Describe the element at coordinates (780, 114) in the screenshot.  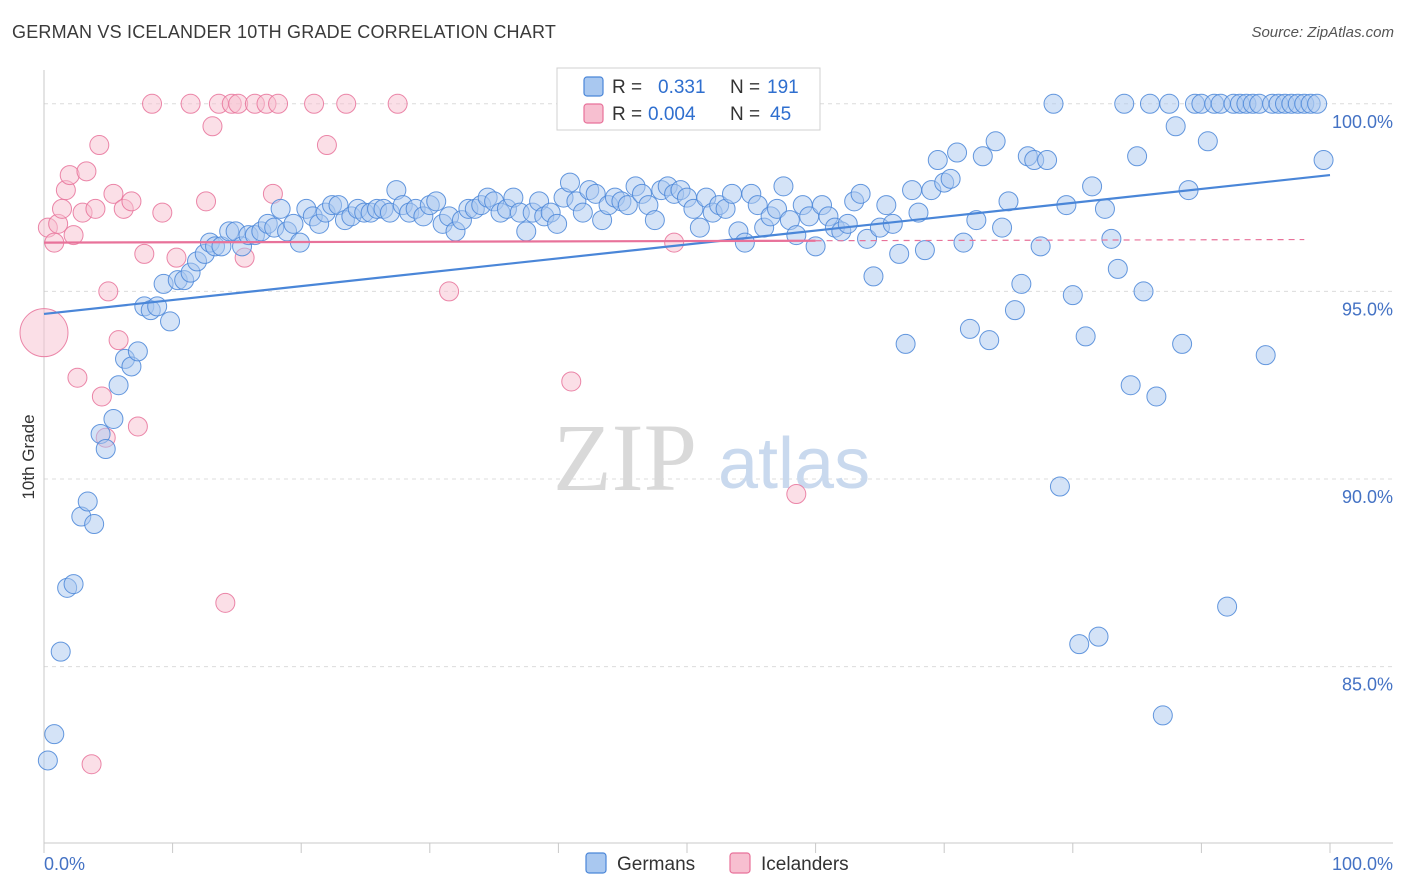
I see `icelander-n-value: 45` at that location.